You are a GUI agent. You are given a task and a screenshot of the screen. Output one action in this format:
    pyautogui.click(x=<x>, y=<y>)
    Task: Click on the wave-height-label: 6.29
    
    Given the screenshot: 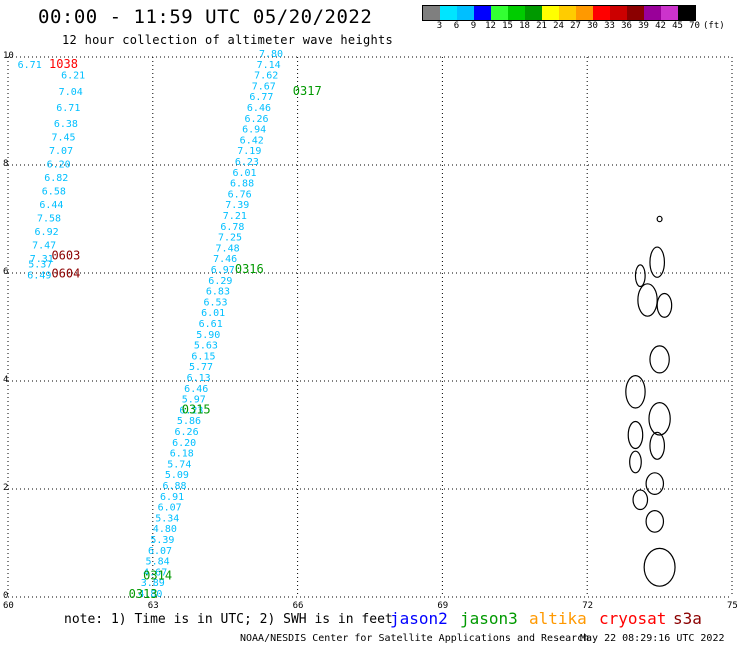 What is the action you would take?
    pyautogui.click(x=220, y=281)
    